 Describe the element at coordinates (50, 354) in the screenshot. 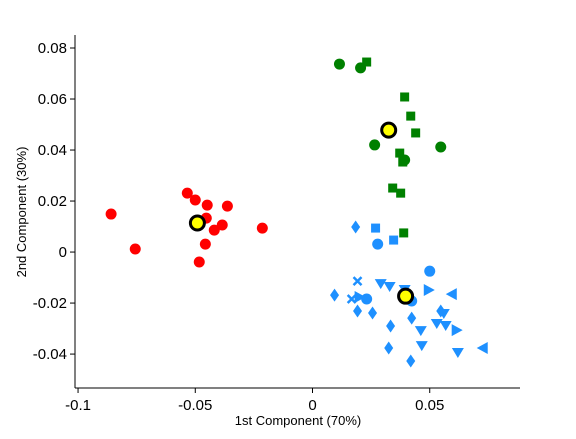

I see `y-tick-label: -0.04` at that location.